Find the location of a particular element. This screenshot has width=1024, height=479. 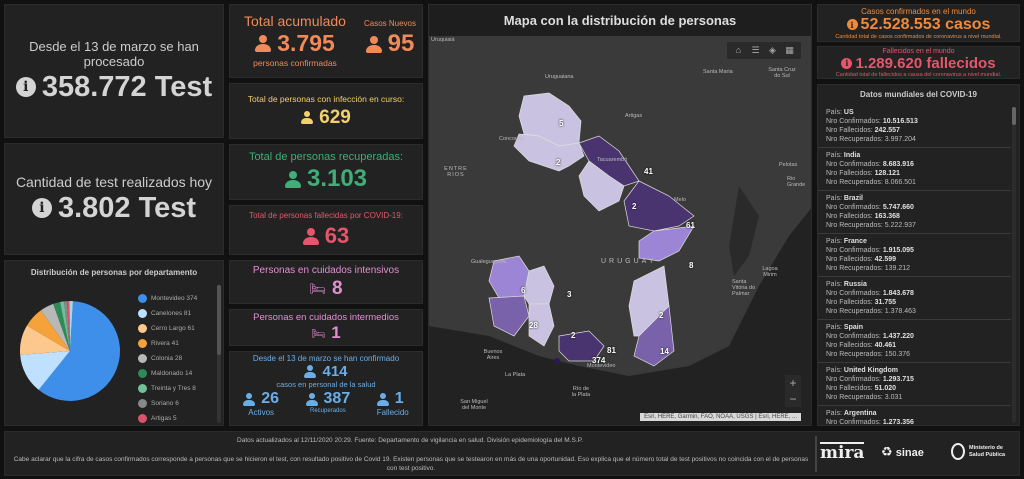

dept-count-label: 14 is located at coordinates (664, 351).